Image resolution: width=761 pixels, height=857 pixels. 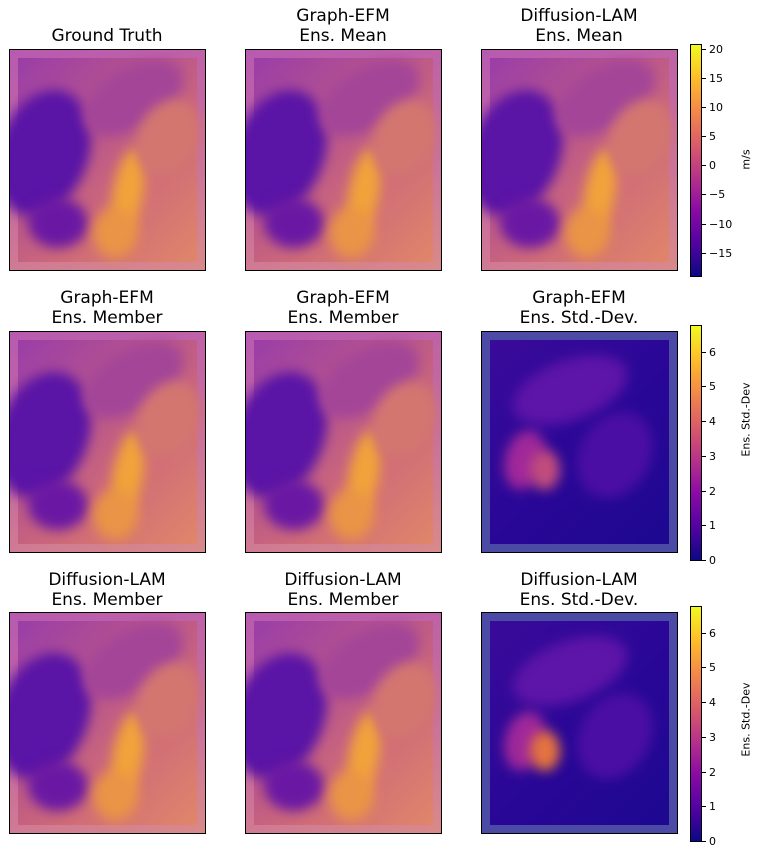 I want to click on panel-title: Graph-EFM Ens. Std.-Dev., so click(x=579, y=308).